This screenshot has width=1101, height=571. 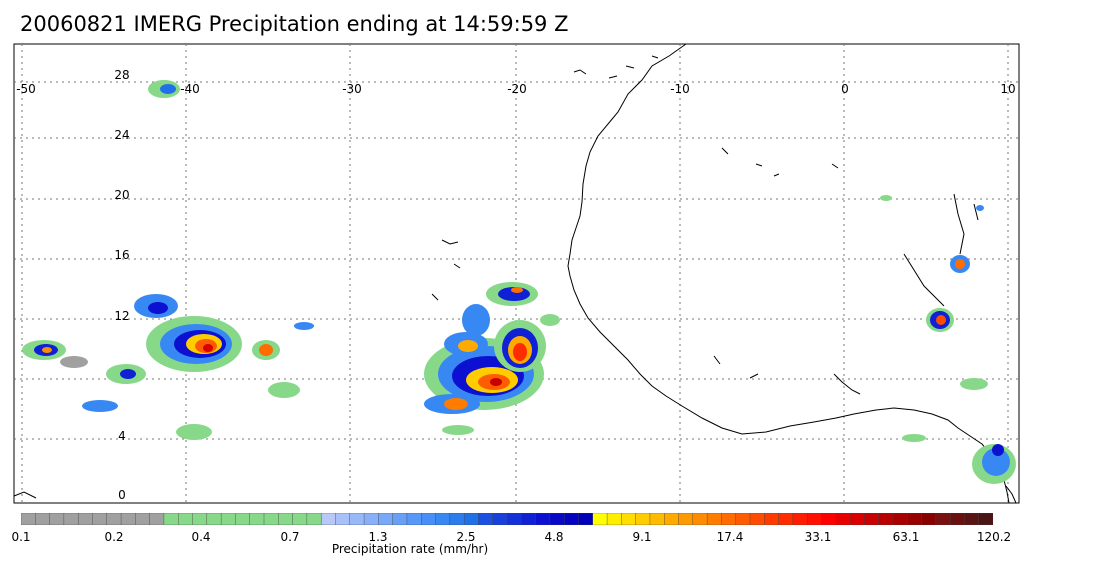 I want to click on colorbar-label: 1.3, so click(x=378, y=537).